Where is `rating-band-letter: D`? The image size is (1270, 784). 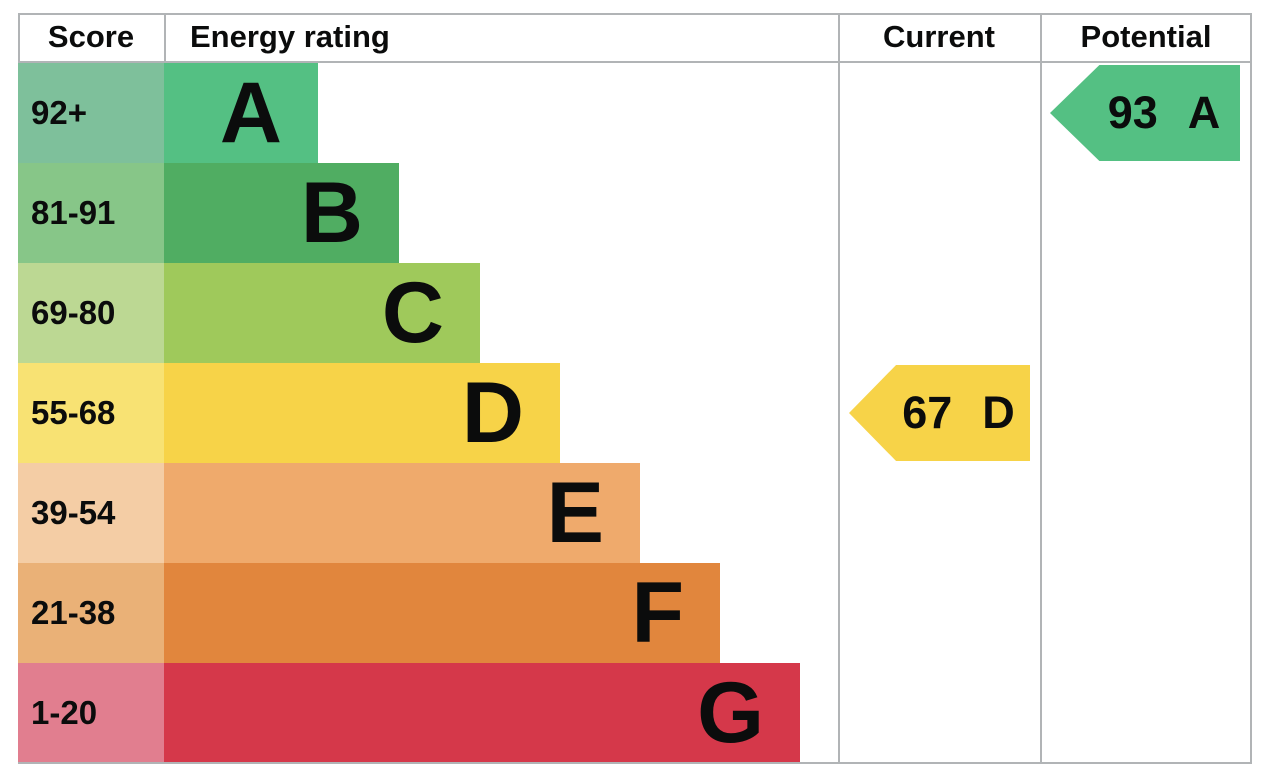 rating-band-letter: D is located at coordinates (492, 413).